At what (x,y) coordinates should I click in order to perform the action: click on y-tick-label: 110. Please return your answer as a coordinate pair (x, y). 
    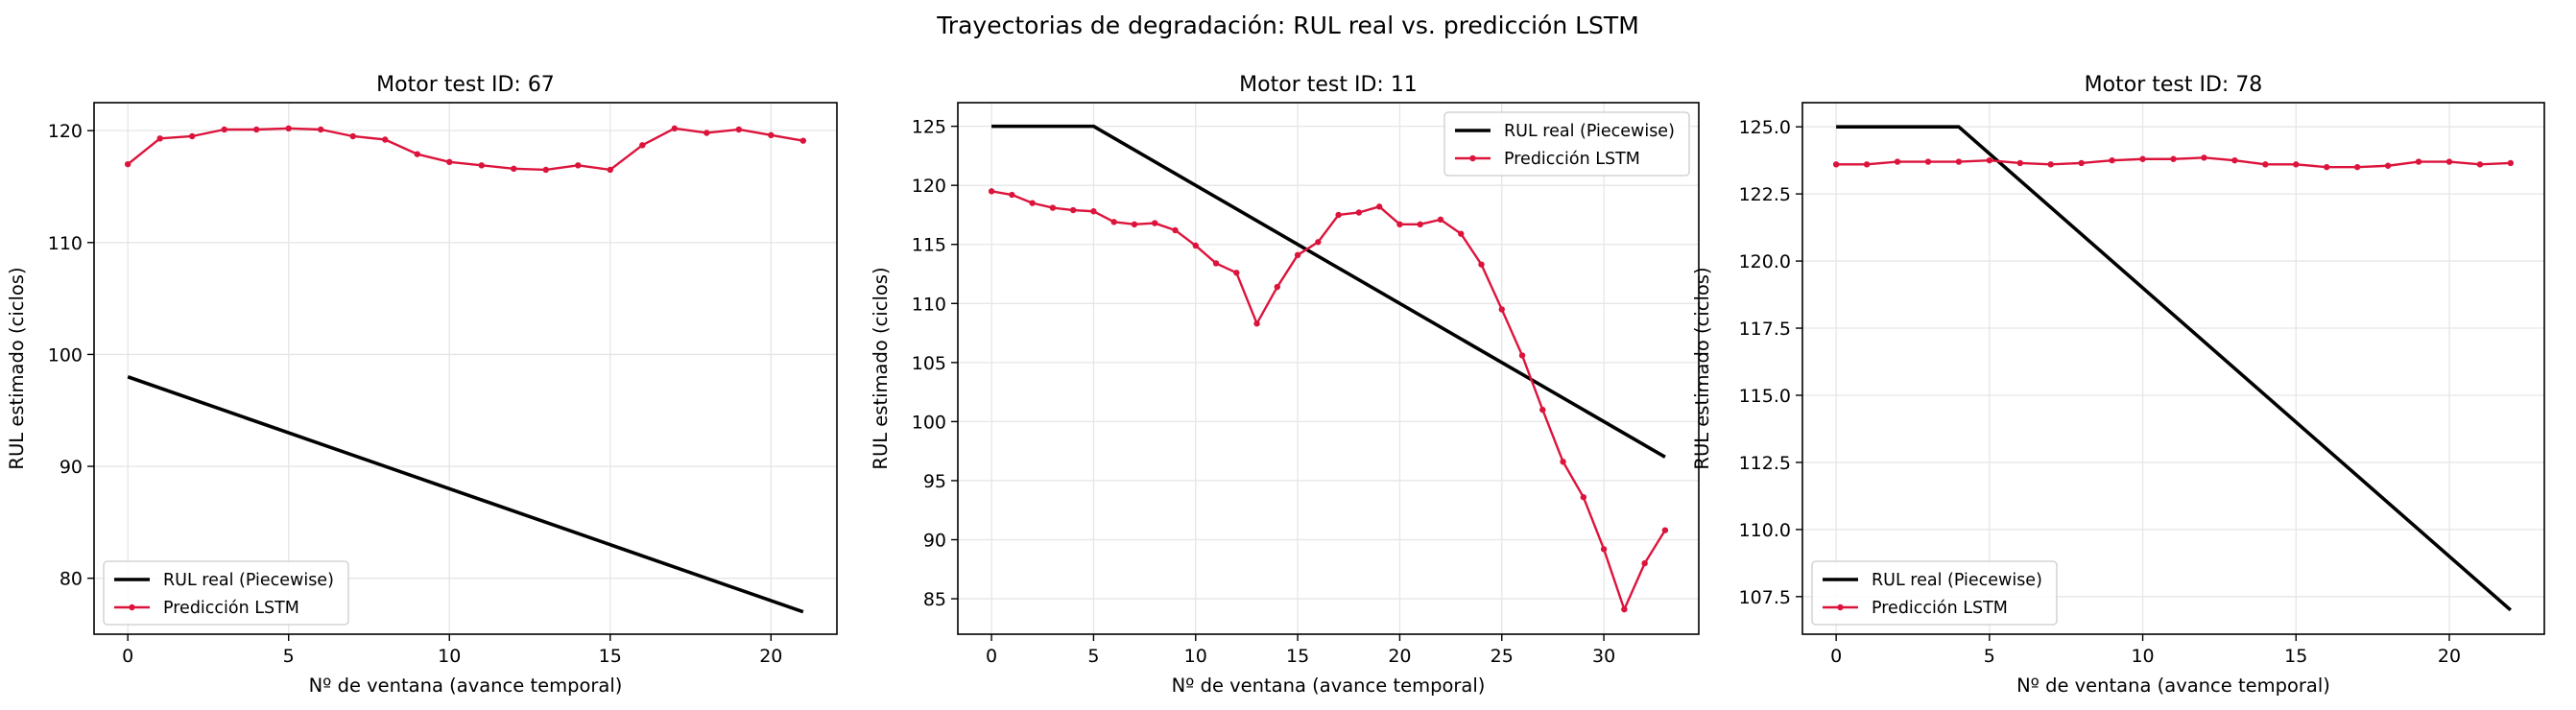
    Looking at the image, I should click on (929, 304).